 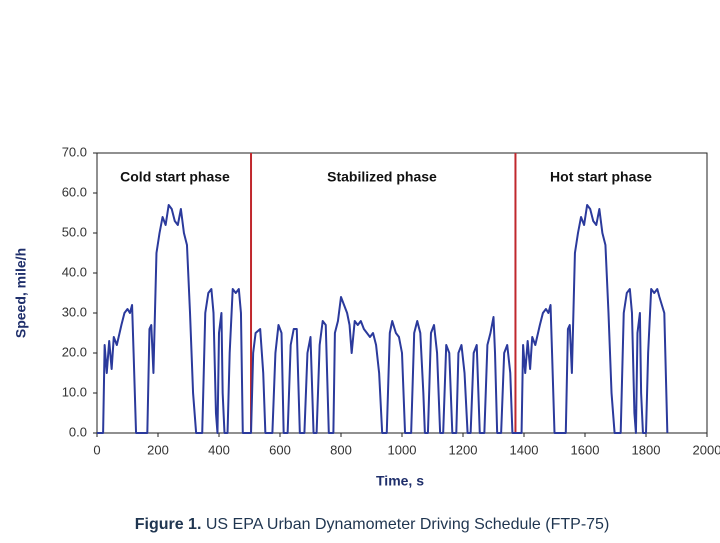 What do you see at coordinates (463, 449) in the screenshot?
I see `x-tick-label: 1200` at bounding box center [463, 449].